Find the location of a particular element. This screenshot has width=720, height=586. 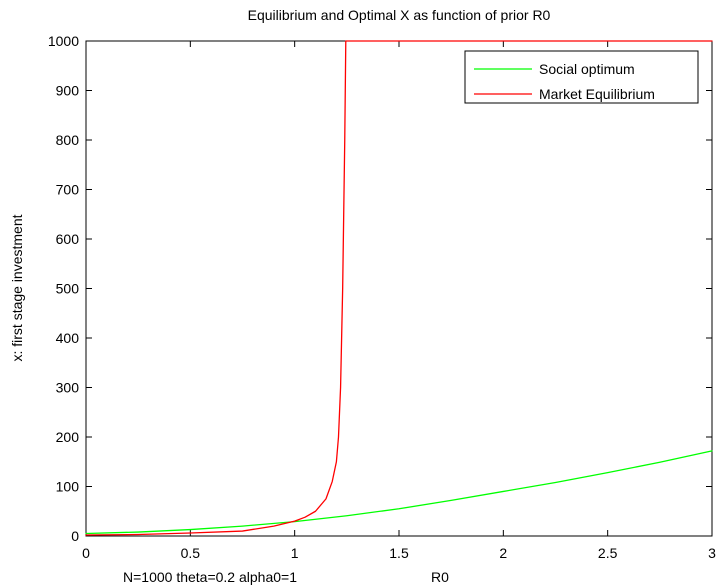

y-tick-label: 100 is located at coordinates (68, 487).